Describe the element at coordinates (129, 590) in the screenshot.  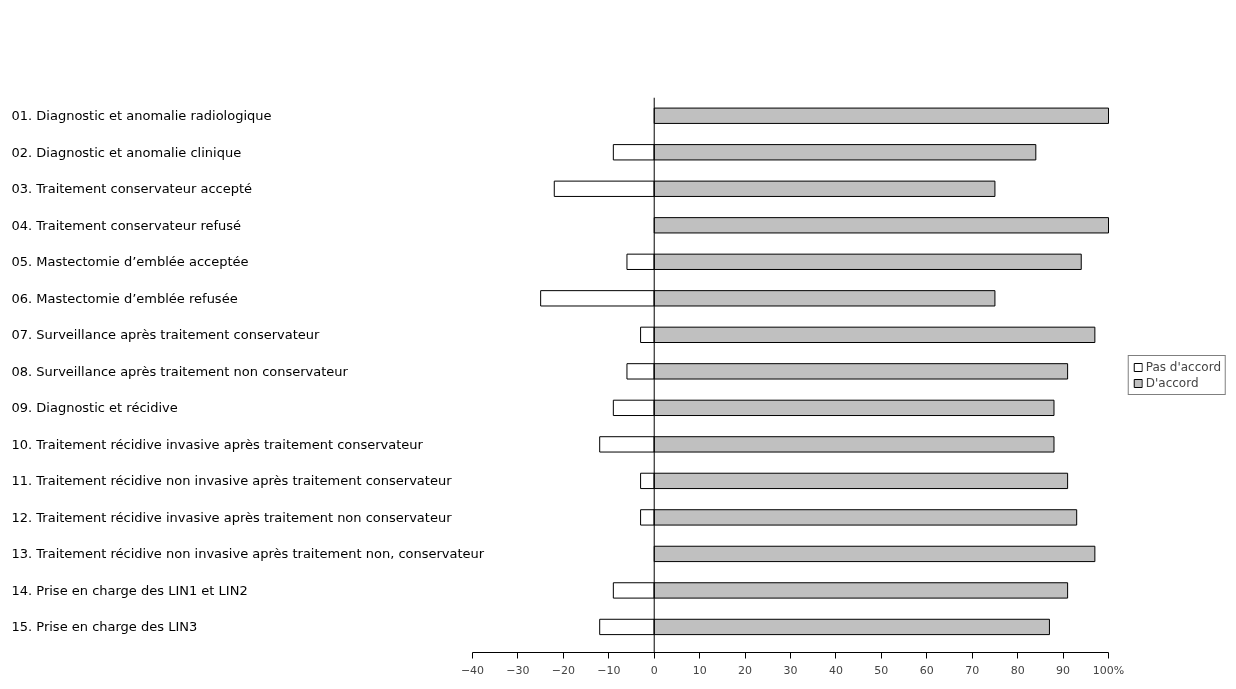
I see `y-tick-label: 14. Prise en charge des LIN1 et LIN2` at that location.